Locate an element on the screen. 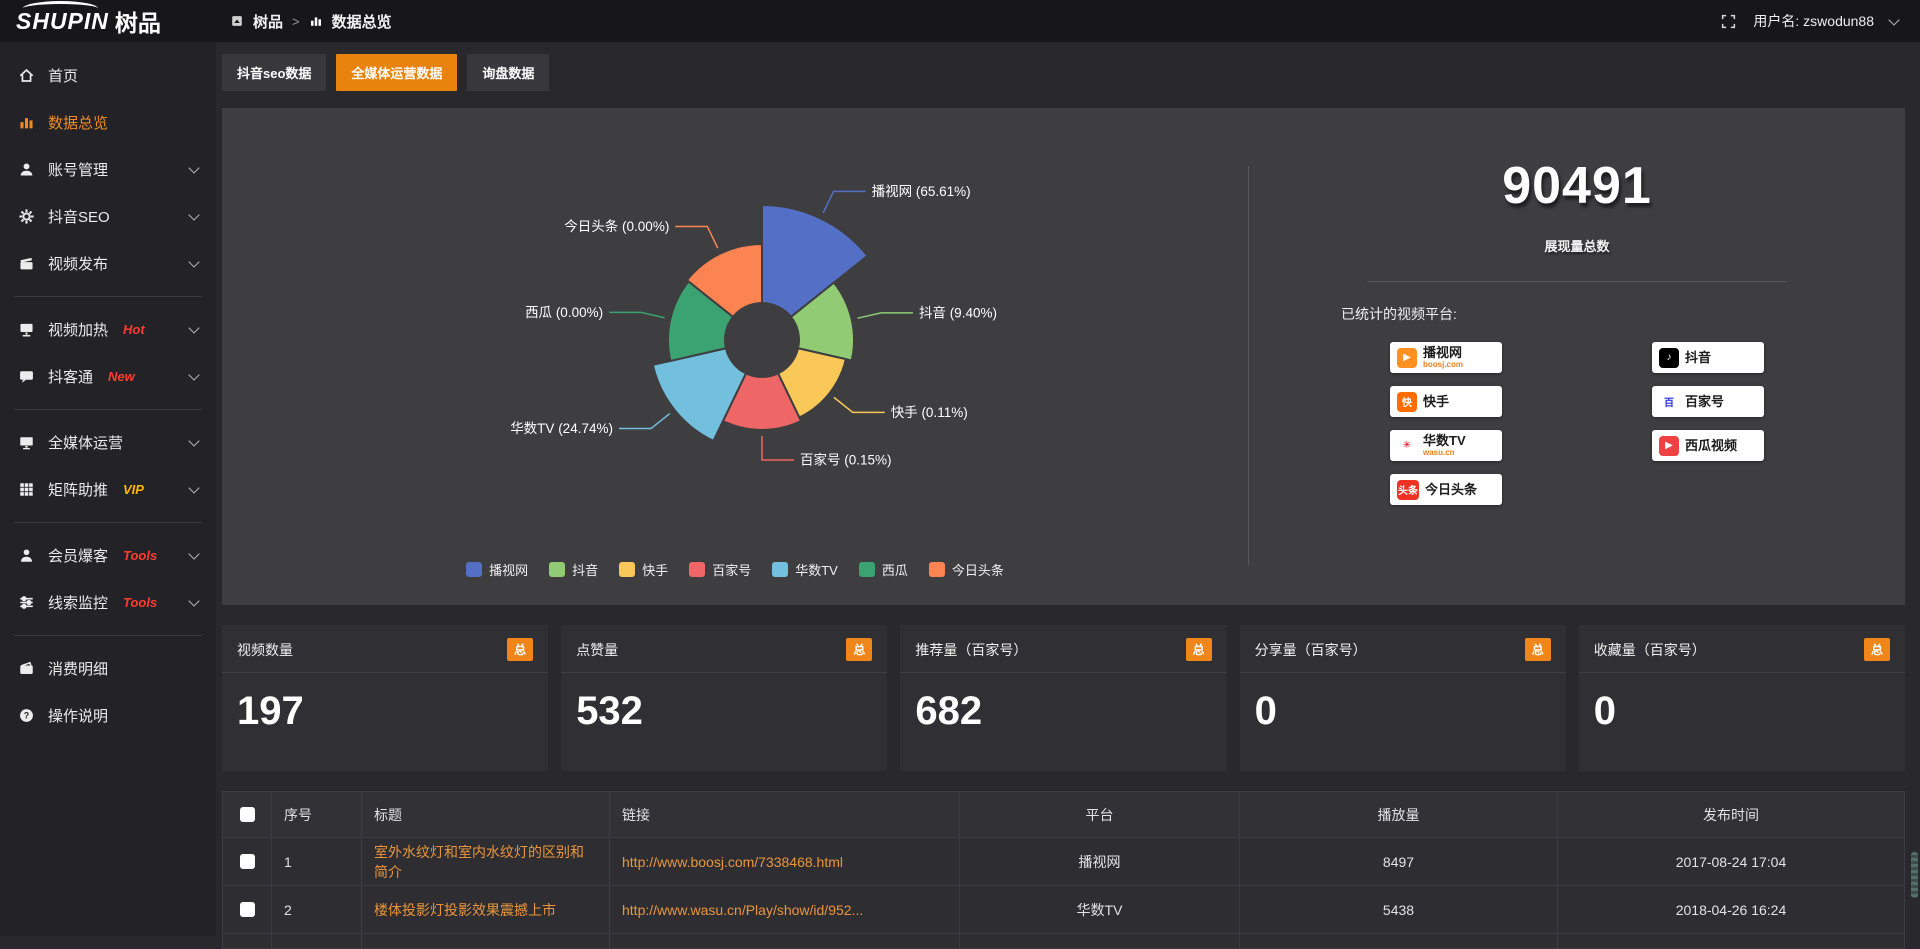 This screenshot has width=1920, height=949. cell-seq: 1 is located at coordinates (316, 861).